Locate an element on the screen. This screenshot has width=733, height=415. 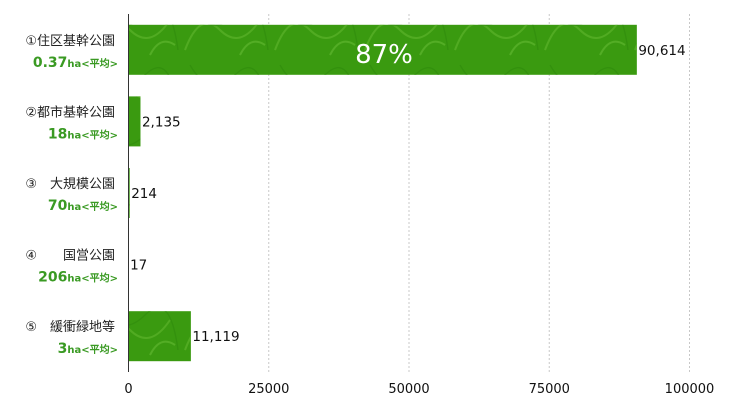
average-value: 18 is located at coordinates (57, 134).